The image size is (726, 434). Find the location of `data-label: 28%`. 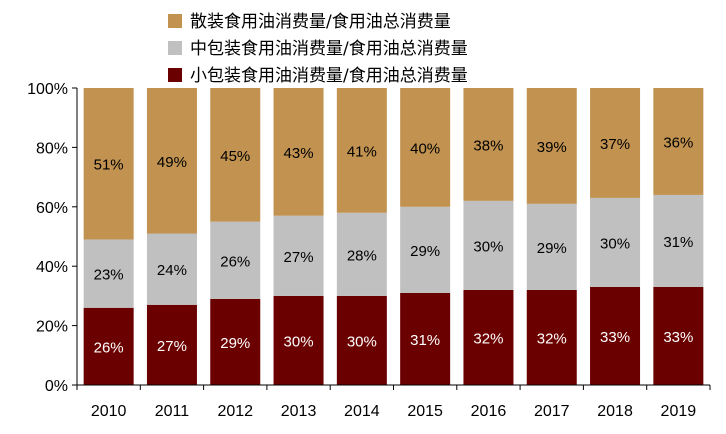

data-label: 28% is located at coordinates (362, 255).